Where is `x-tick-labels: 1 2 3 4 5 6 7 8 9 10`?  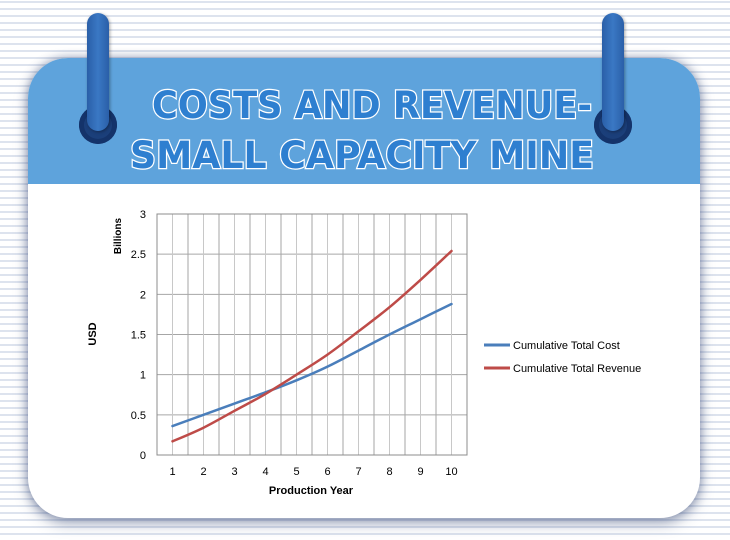 x-tick-labels: 1 2 3 4 5 6 7 8 9 10 is located at coordinates (313, 472).